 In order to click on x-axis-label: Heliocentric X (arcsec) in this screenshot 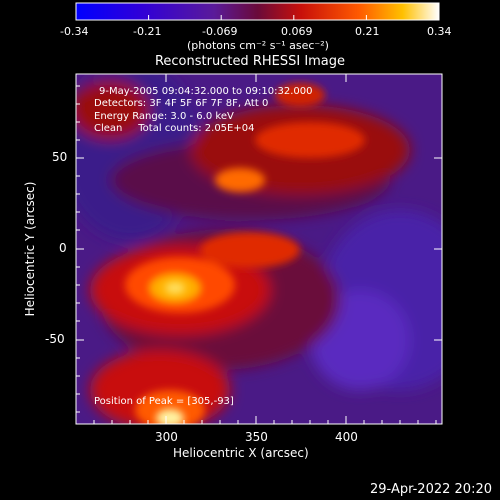, I will do `click(241, 453)`.